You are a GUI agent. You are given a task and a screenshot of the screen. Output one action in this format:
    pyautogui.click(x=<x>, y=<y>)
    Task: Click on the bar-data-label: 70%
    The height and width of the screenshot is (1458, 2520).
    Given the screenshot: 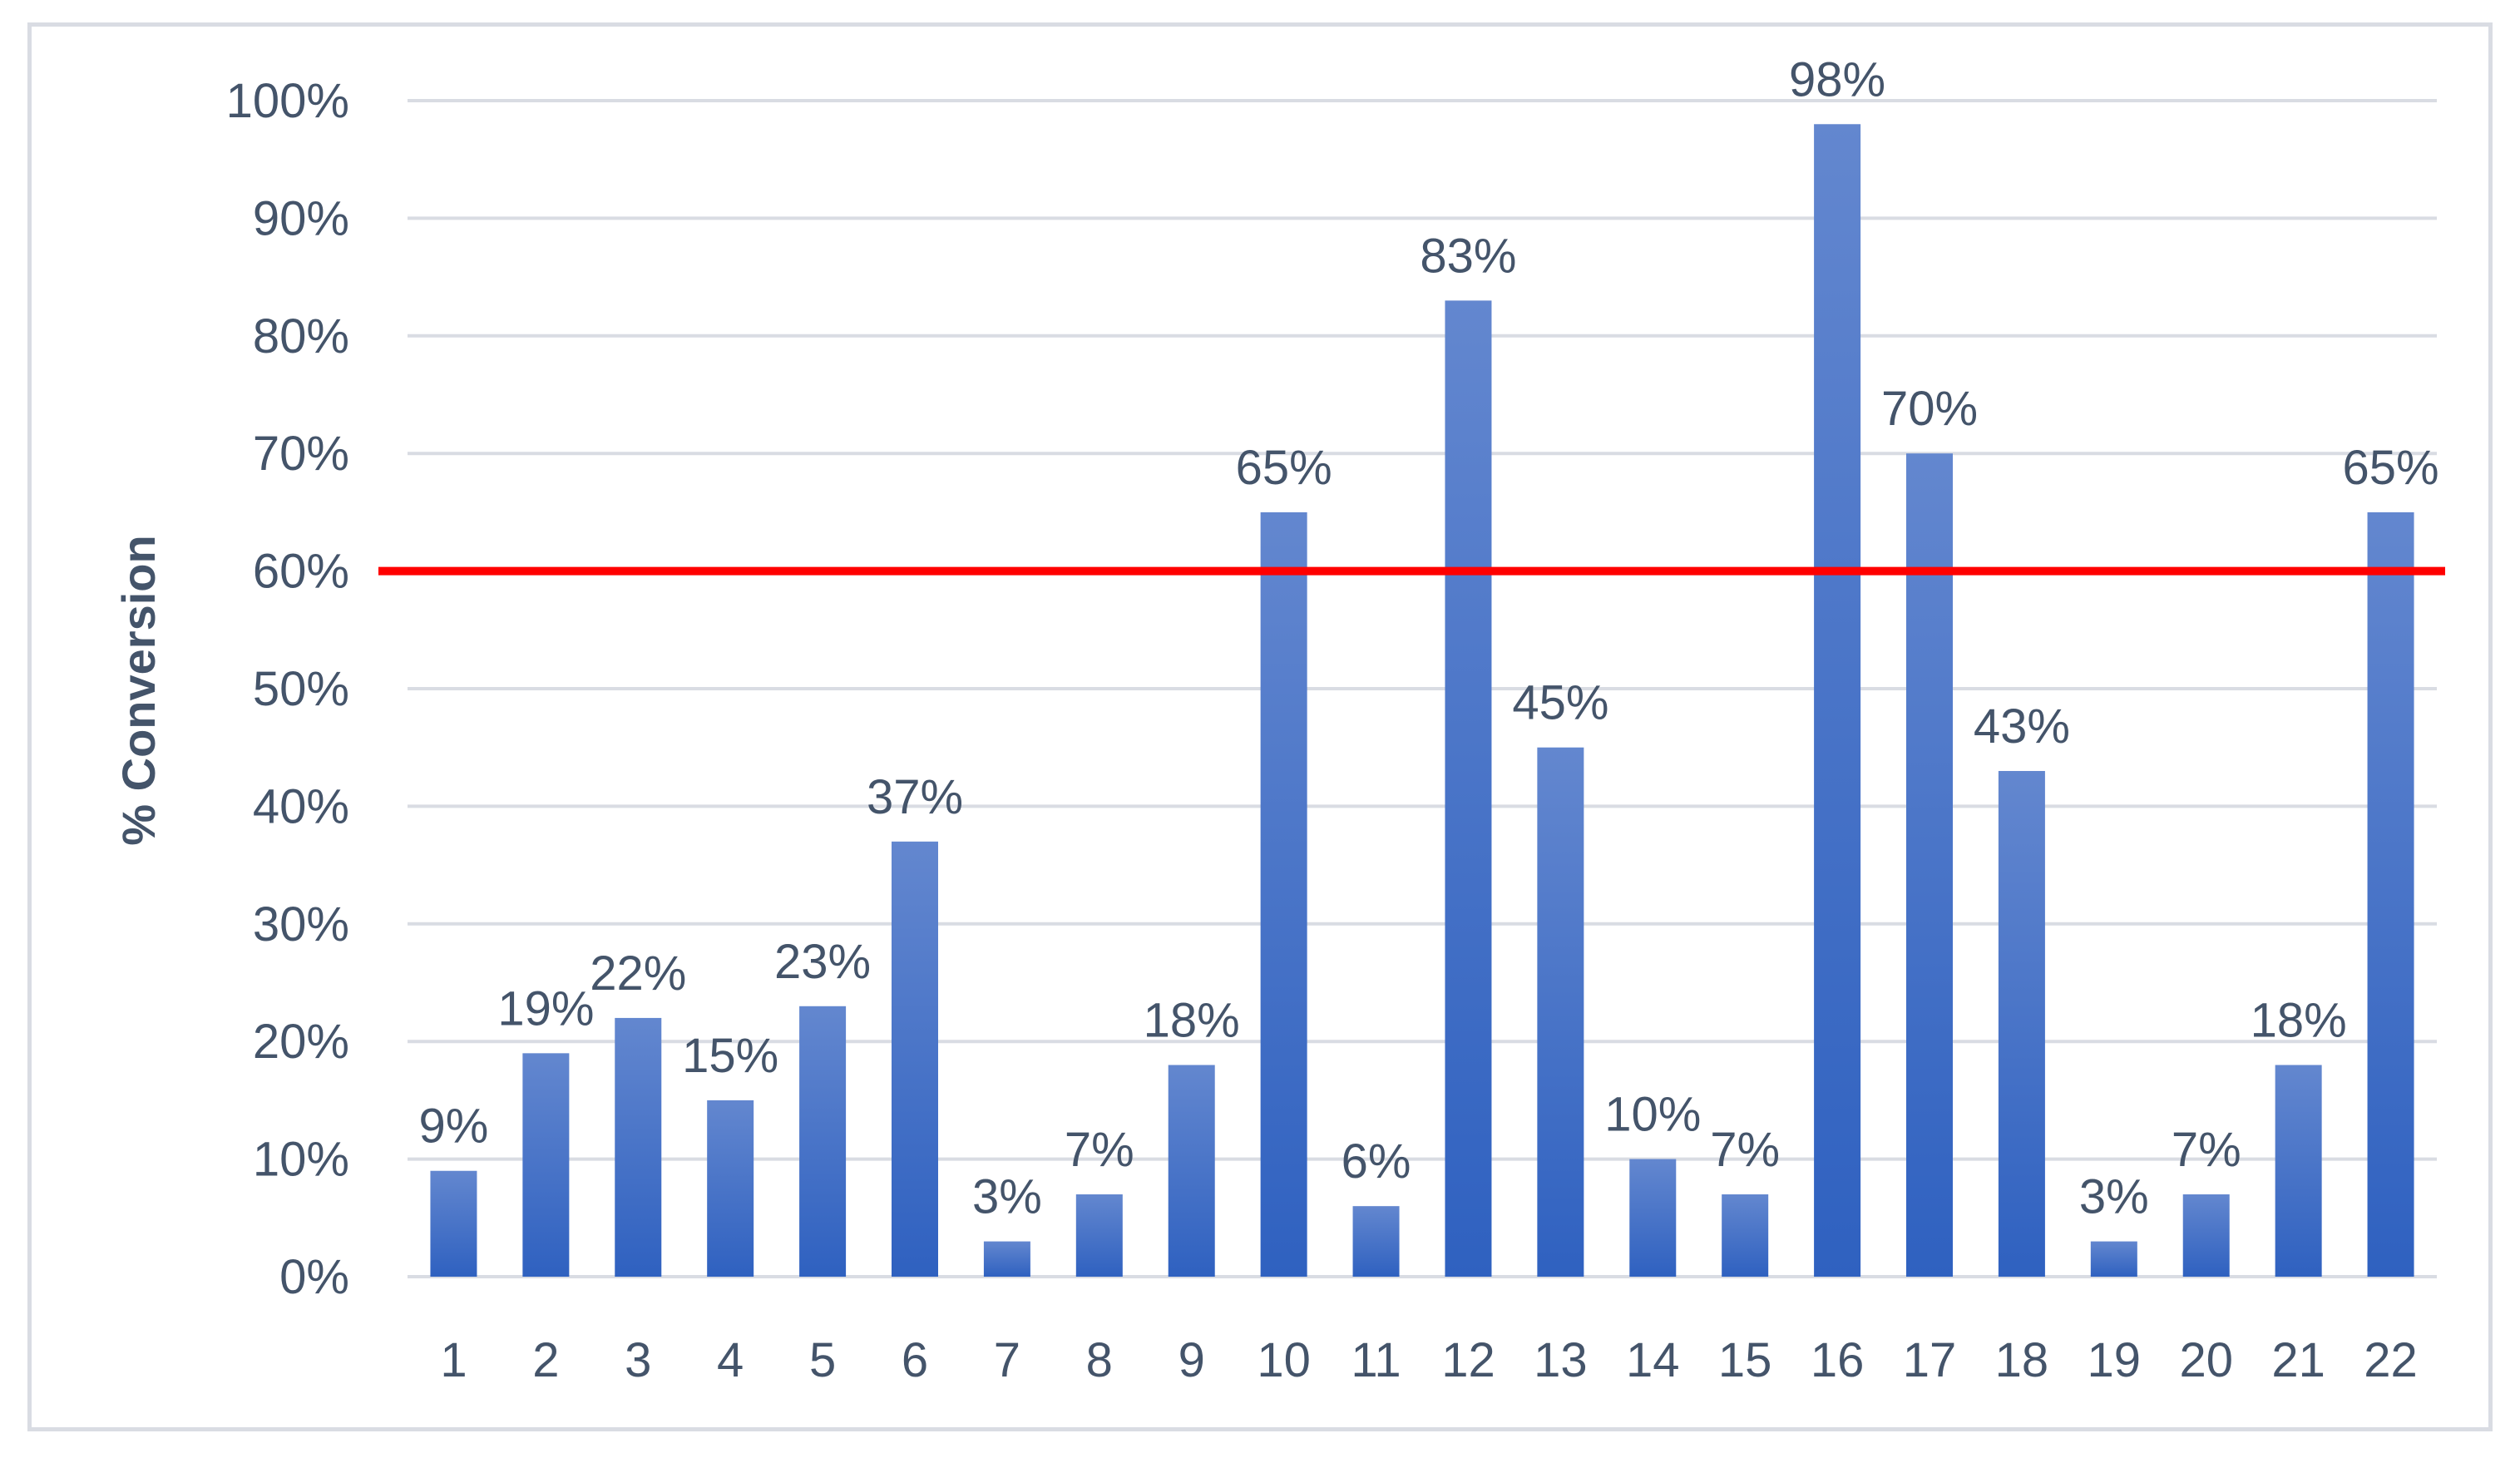 What is the action you would take?
    pyautogui.click(x=1929, y=409)
    